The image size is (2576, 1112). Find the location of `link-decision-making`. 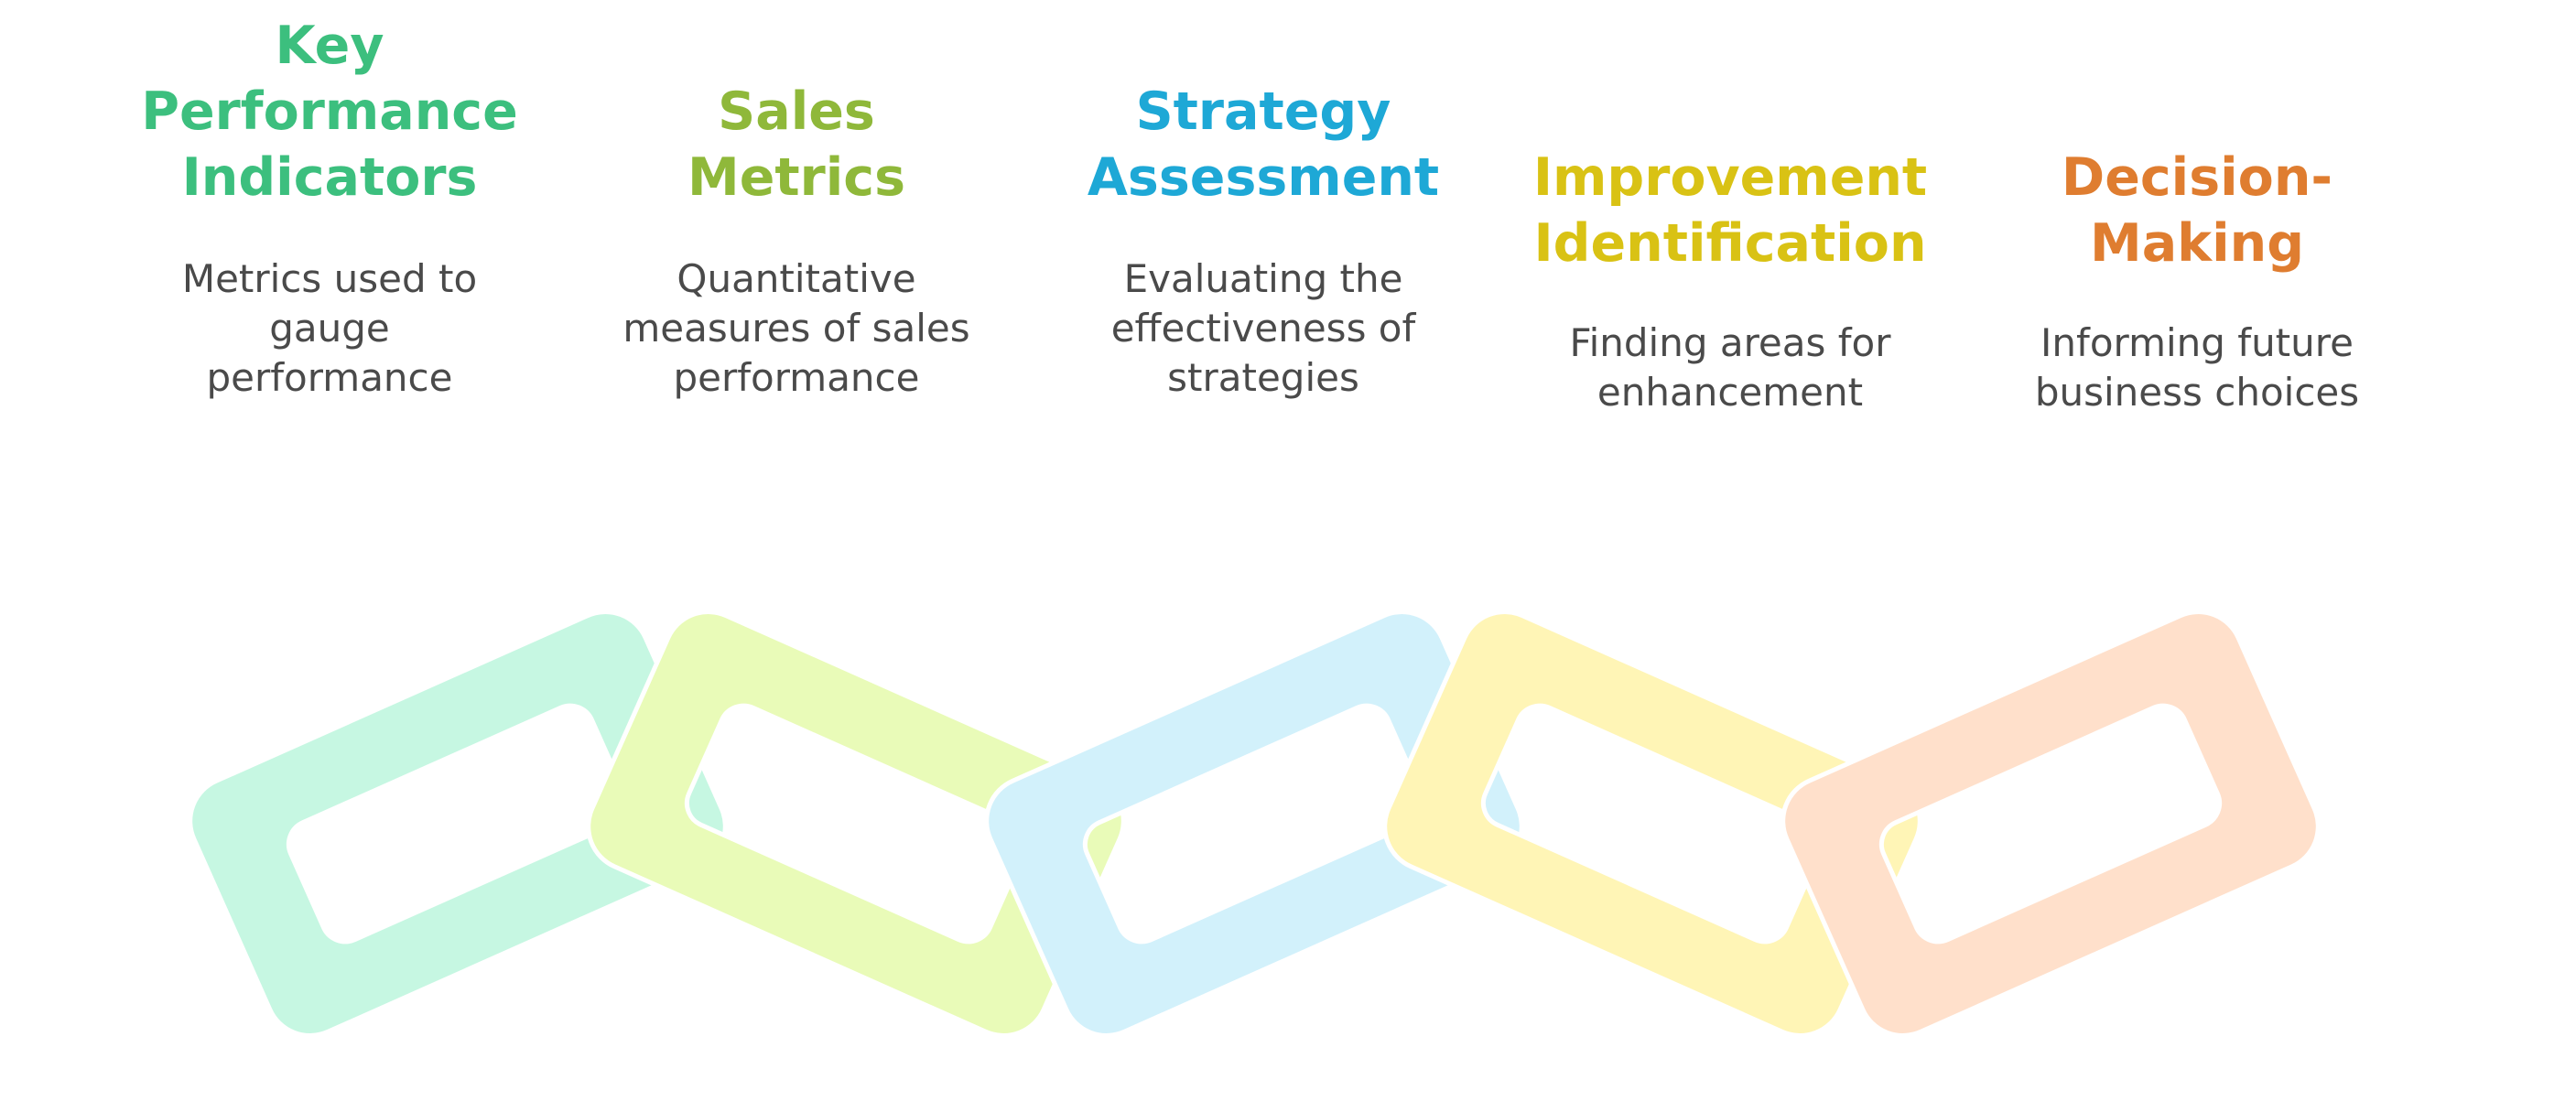

link-decision-making is located at coordinates (2050, 824).